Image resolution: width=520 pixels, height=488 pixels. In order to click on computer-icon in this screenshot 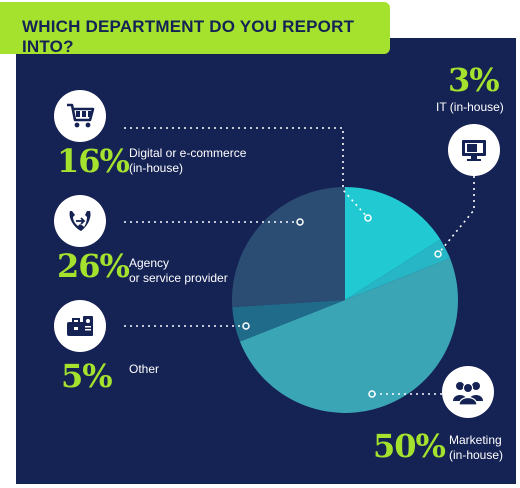, I will do `click(474, 150)`.